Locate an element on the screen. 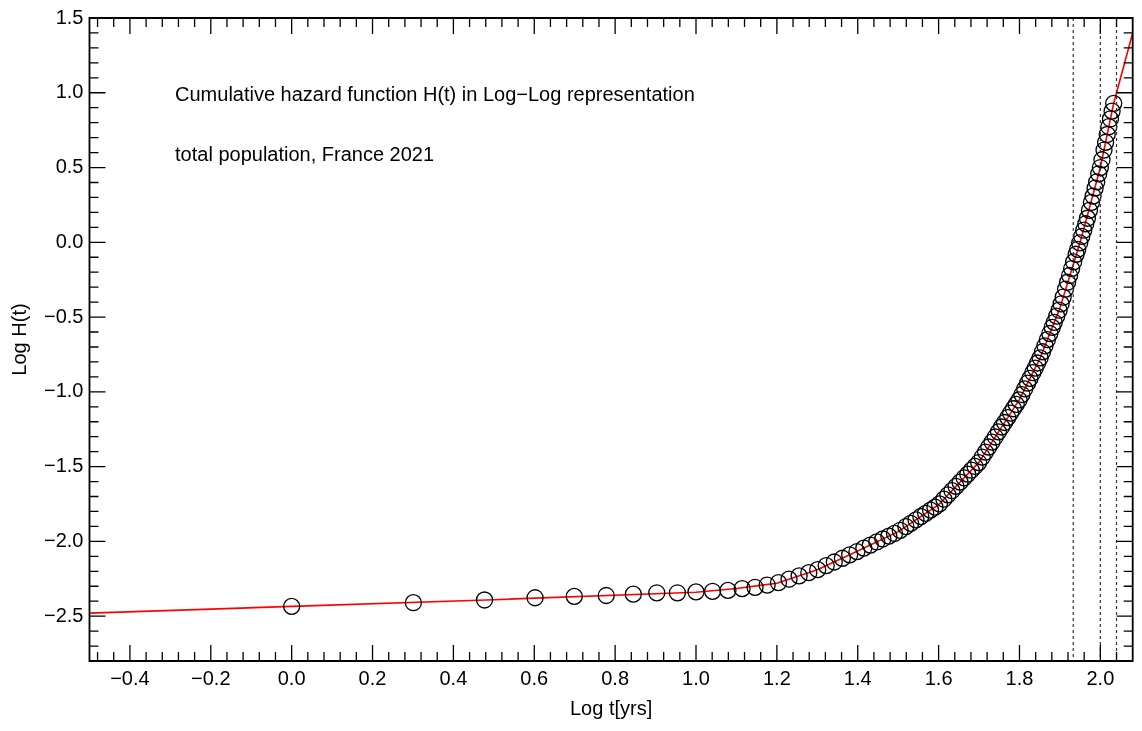 Image resolution: width=1142 pixels, height=731 pixels. y-tick-label: 1.0 is located at coordinates (69, 91).